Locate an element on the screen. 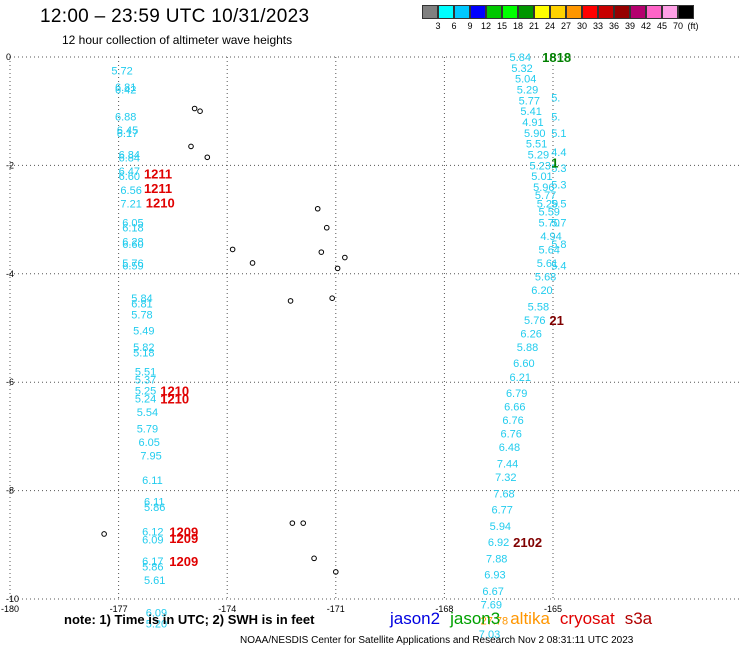 The image size is (740, 650). color-legend-tick: 15 is located at coordinates (502, 26).